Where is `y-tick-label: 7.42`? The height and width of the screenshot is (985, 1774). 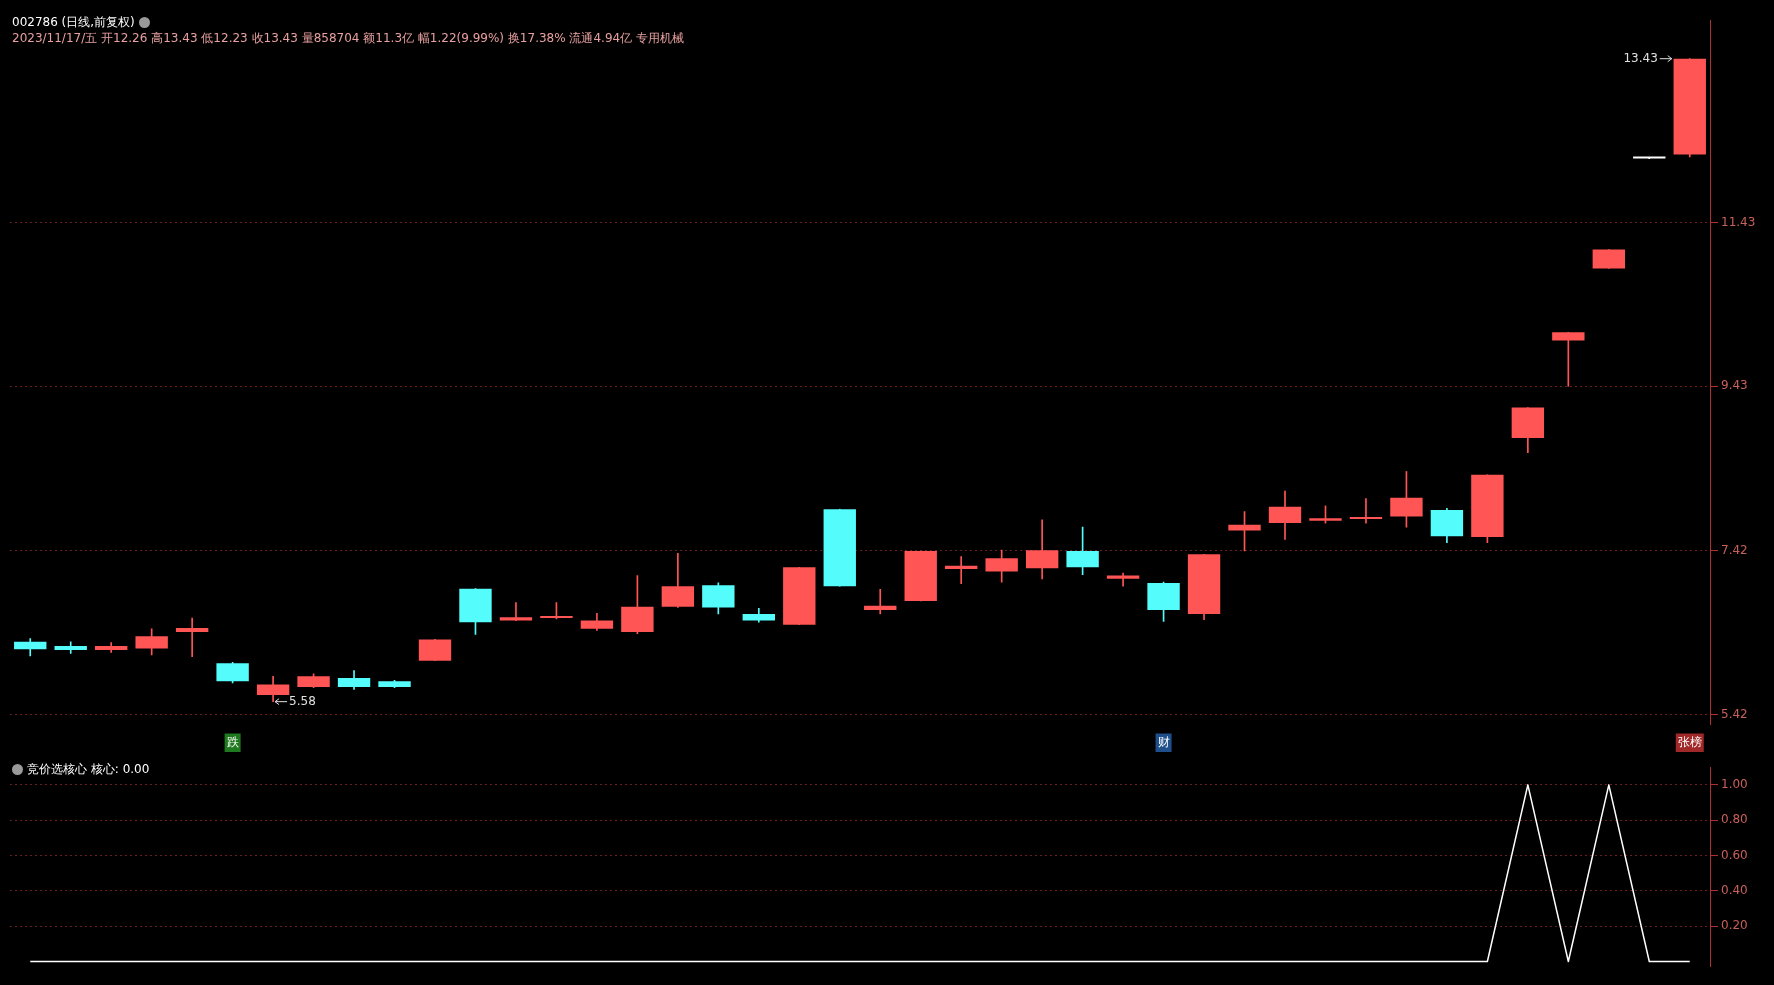
y-tick-label: 7.42 is located at coordinates (1734, 550).